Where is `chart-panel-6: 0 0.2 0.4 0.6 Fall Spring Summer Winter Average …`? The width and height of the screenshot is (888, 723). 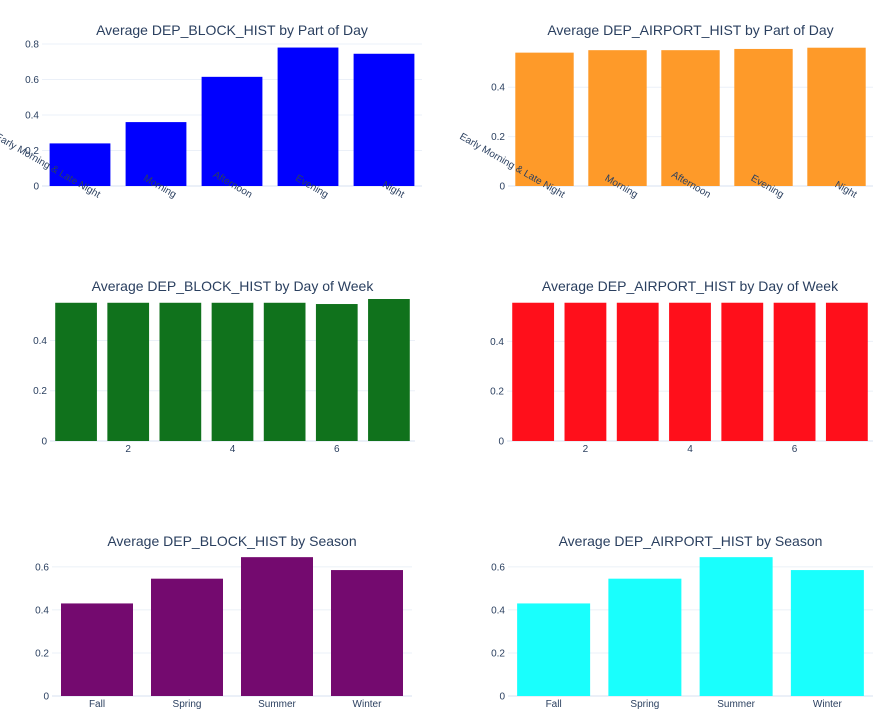
chart-panel-6: 0 0.2 0.4 0.6 Fall Spring Summer Winter Average … is located at coordinates (682, 621).